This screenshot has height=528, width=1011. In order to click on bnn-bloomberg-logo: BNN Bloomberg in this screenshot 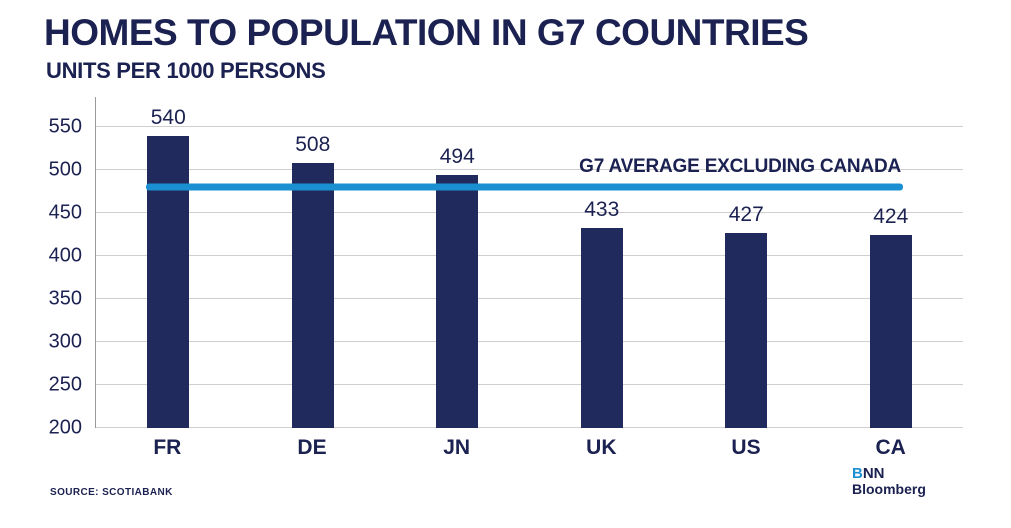, I will do `click(889, 481)`.